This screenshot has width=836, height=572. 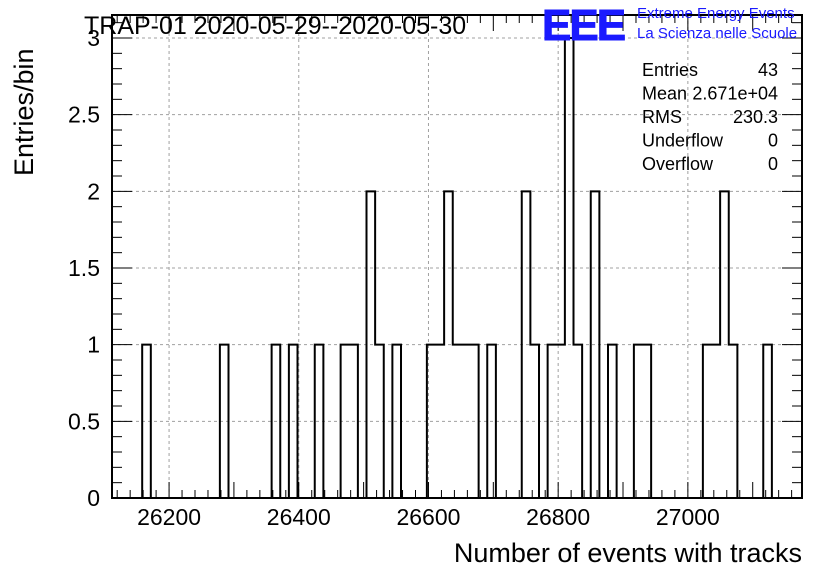 What do you see at coordinates (628, 553) in the screenshot?
I see `x-axis-label: Number of events with tracks` at bounding box center [628, 553].